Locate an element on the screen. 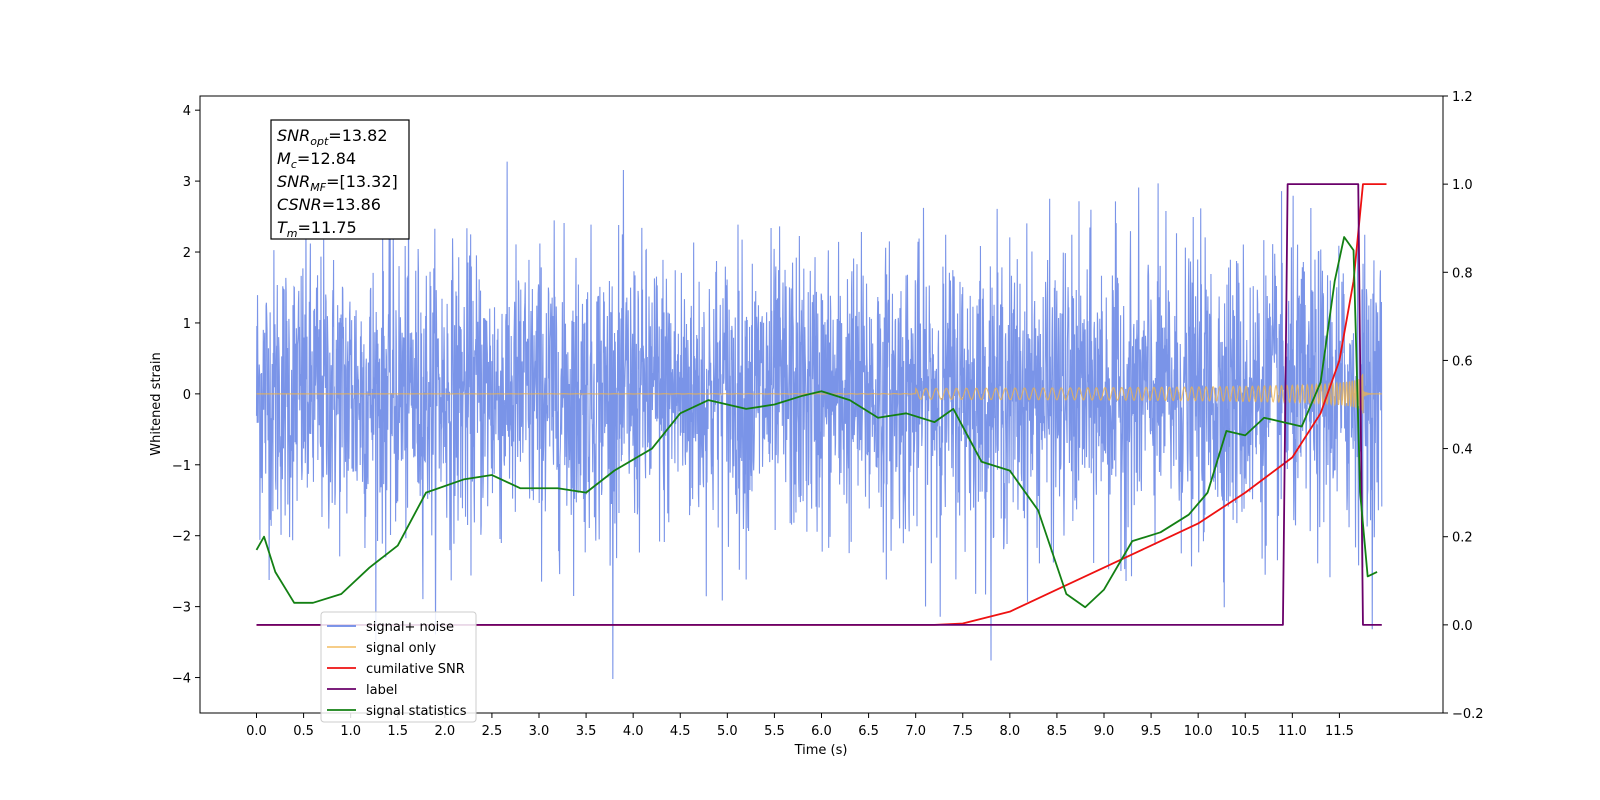 This screenshot has height=800, width=1600. y-axis-title: Whitened strain is located at coordinates (156, 403).